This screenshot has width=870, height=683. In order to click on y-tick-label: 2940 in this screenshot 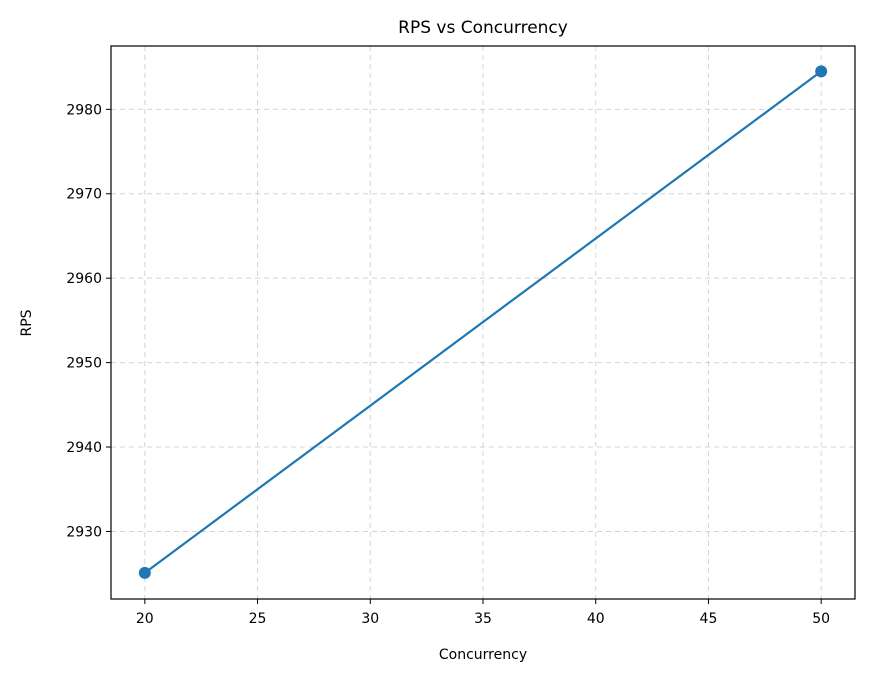, I will do `click(84, 448)`.